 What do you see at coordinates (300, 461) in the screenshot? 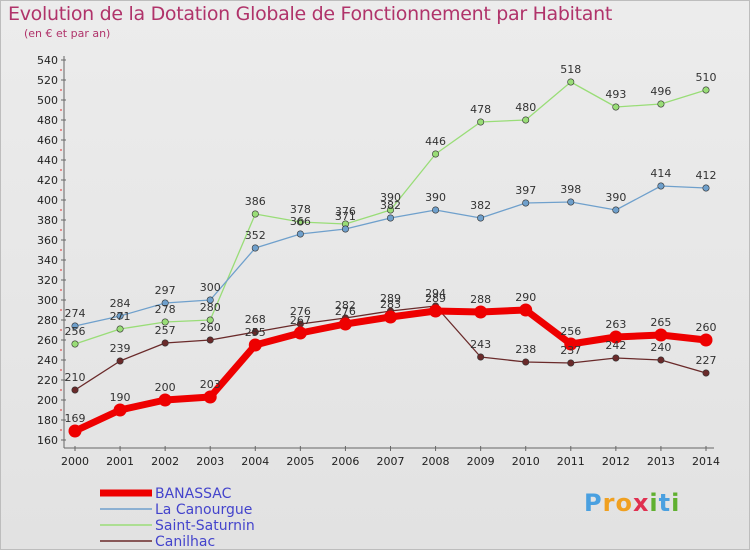
I see `x-tick-label: 2005` at bounding box center [300, 461].